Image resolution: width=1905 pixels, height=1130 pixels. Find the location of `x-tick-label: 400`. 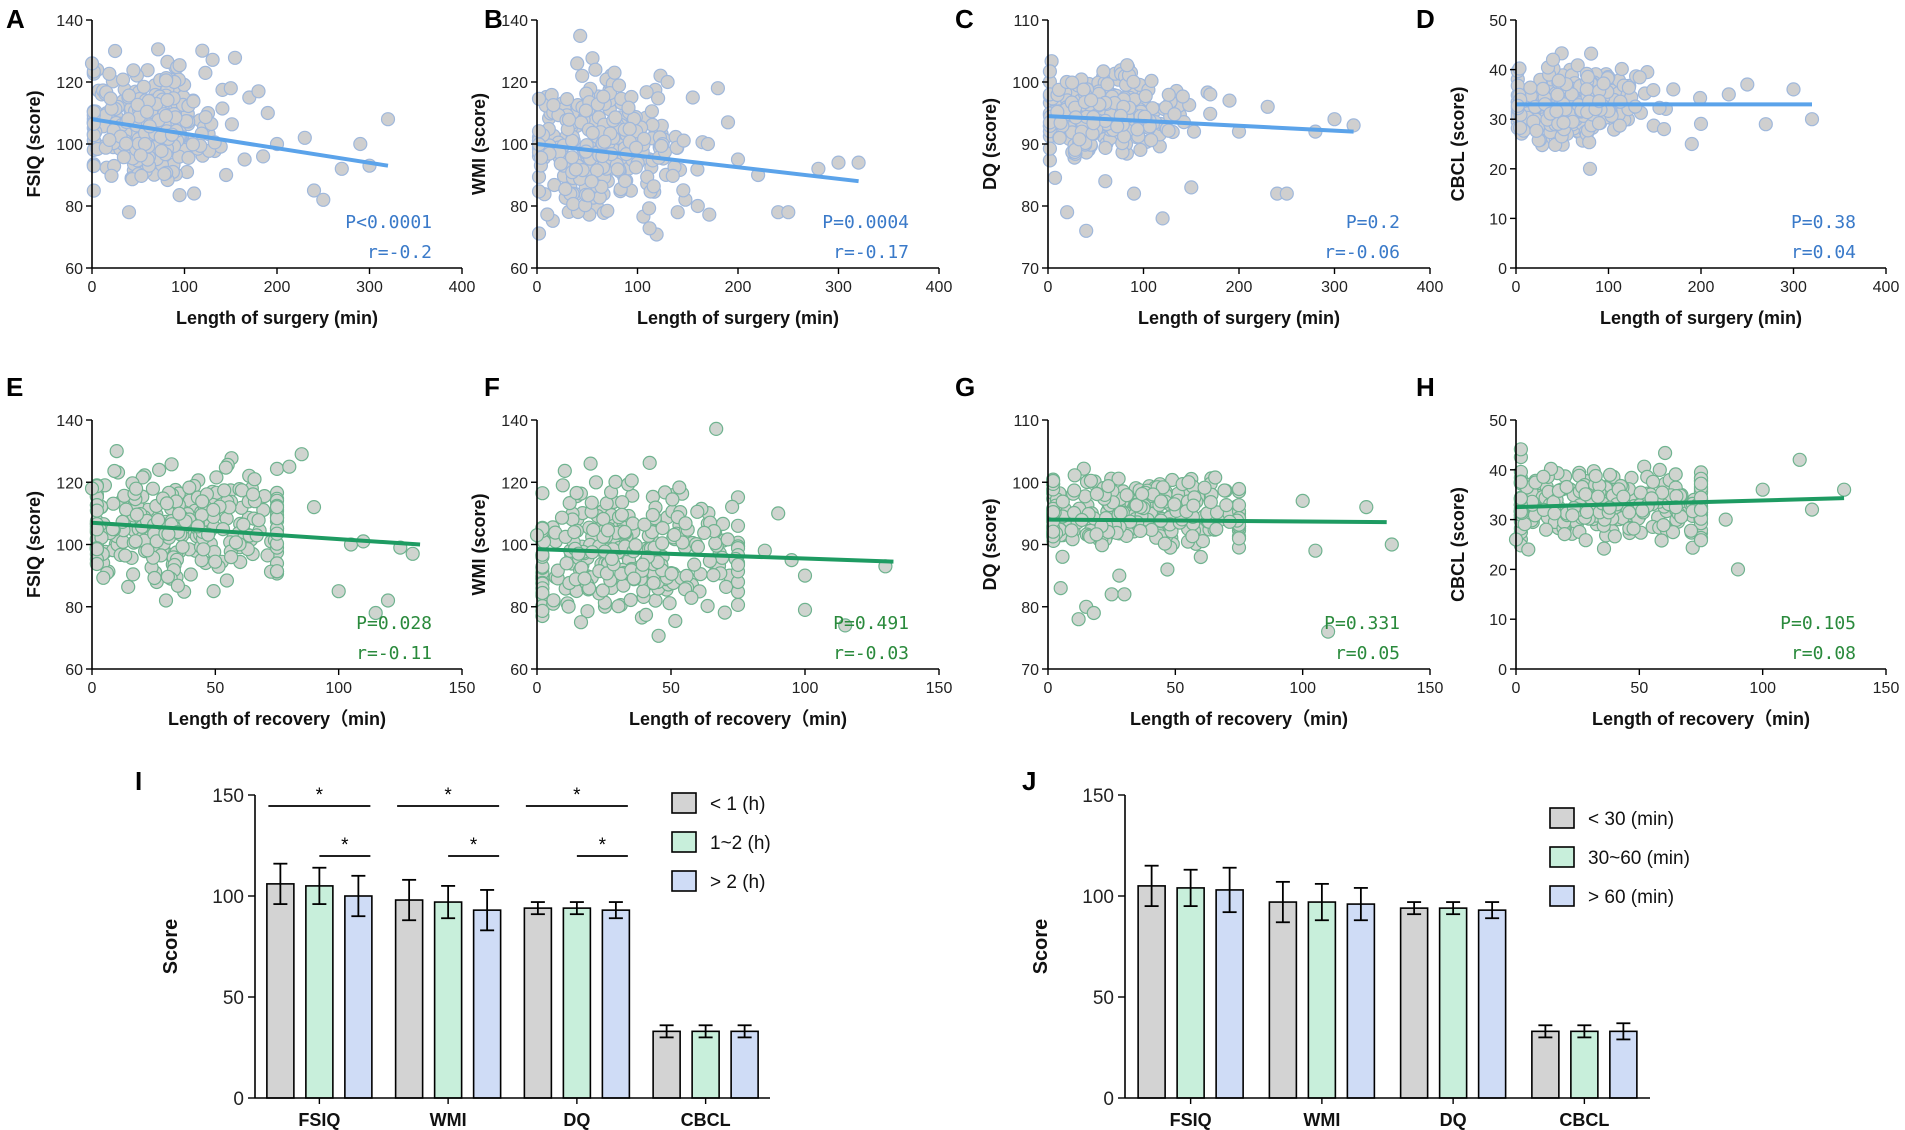

x-tick-label: 400 is located at coordinates (939, 287).